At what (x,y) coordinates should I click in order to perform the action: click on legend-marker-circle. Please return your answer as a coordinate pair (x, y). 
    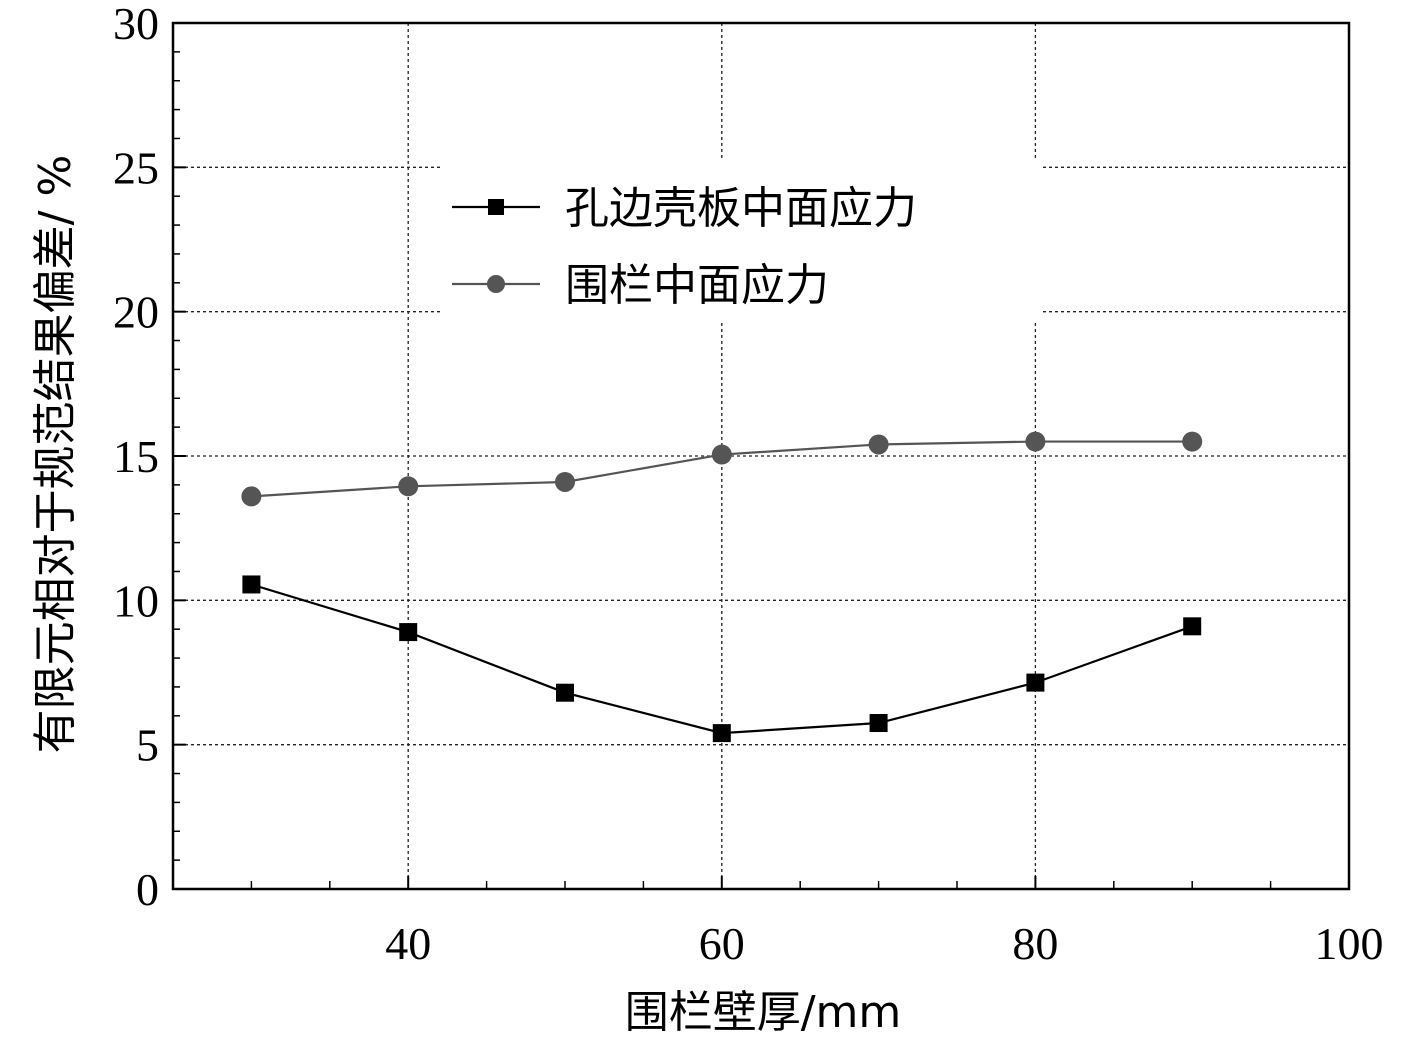
    Looking at the image, I should click on (496, 284).